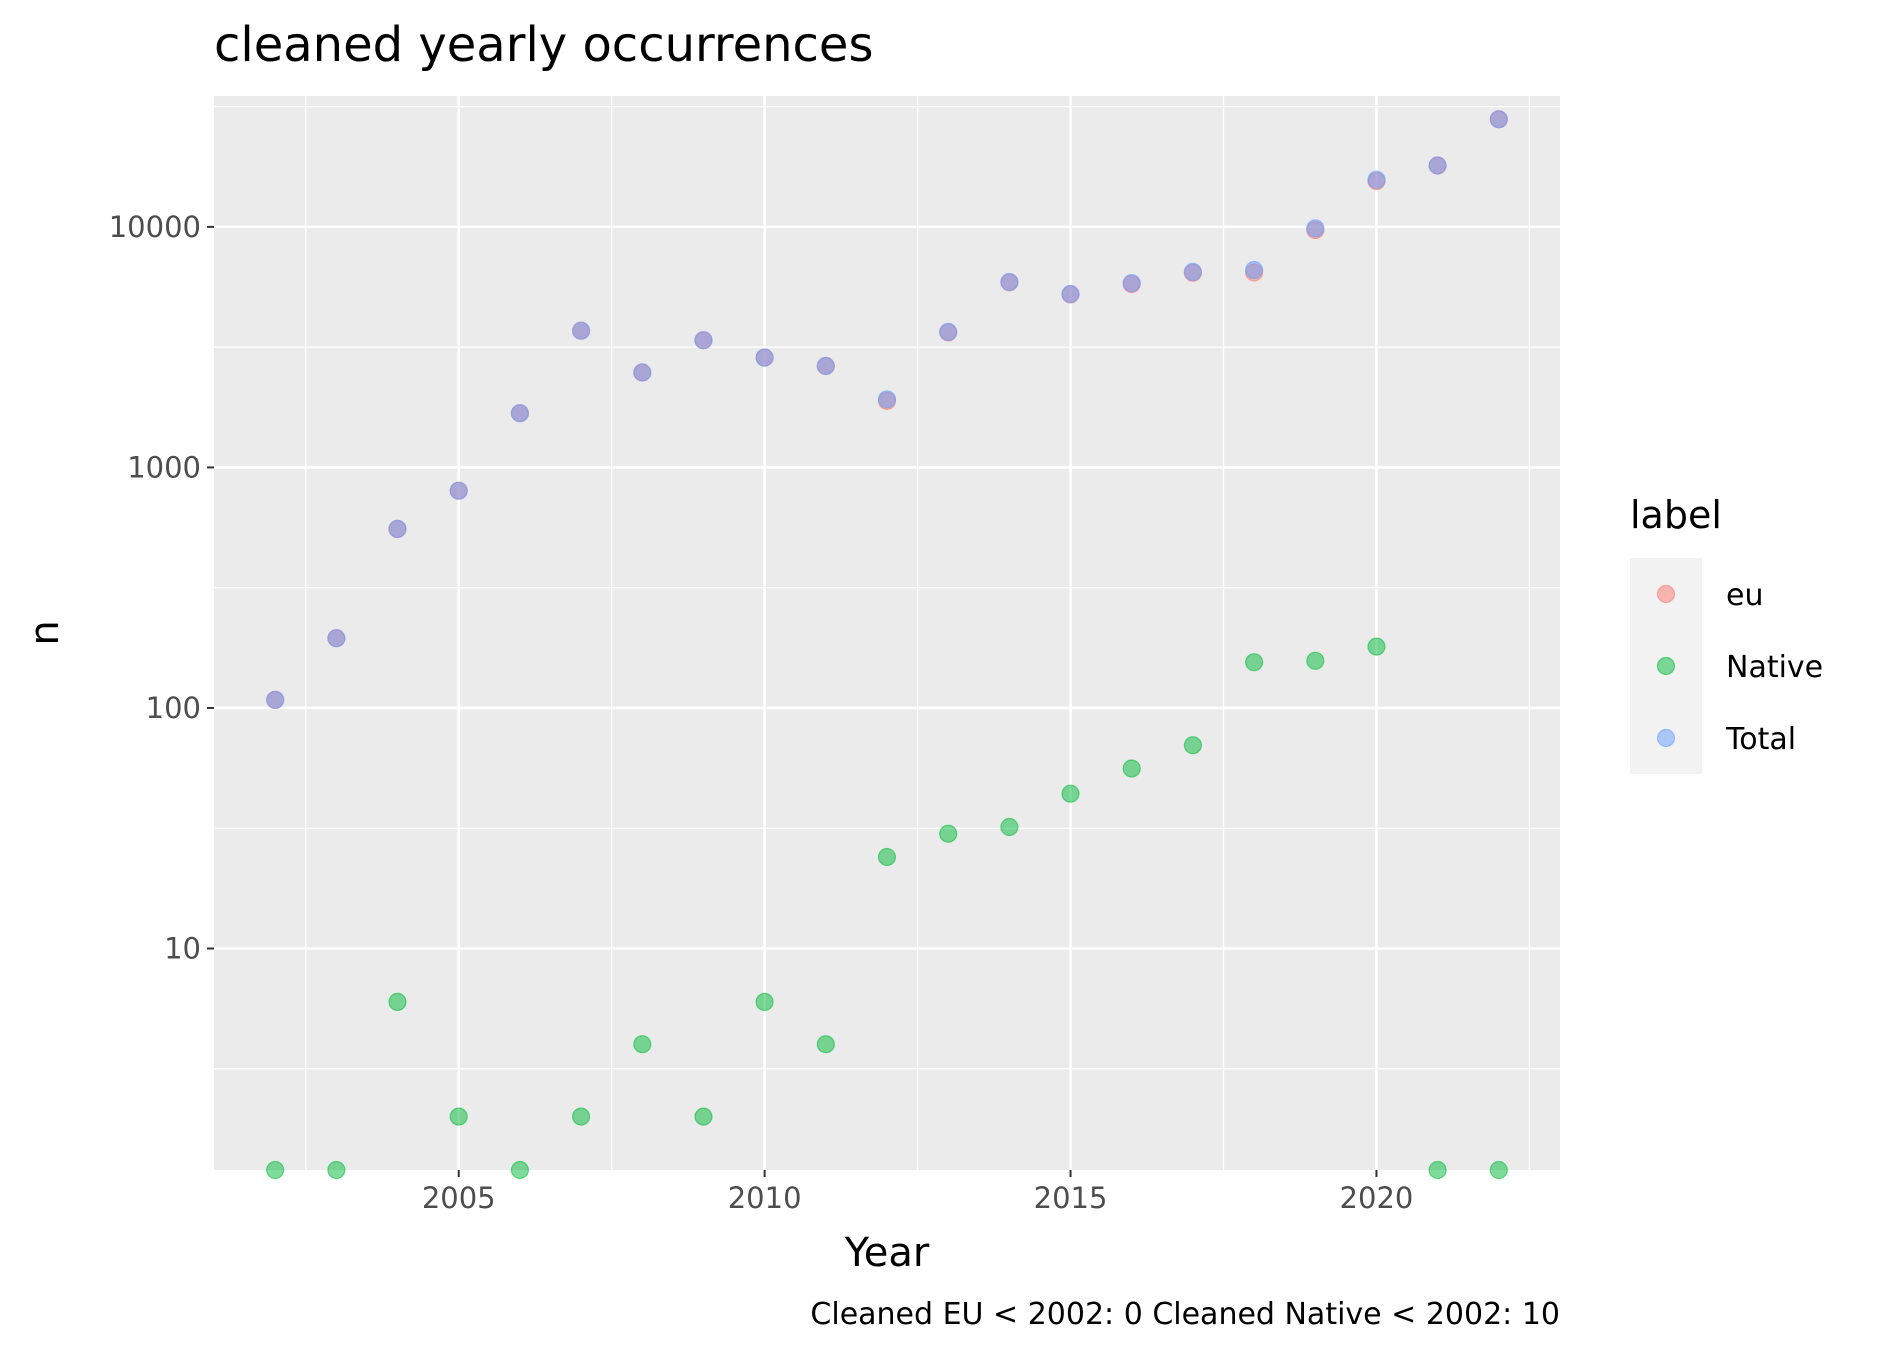  What do you see at coordinates (948, 833) in the screenshot?
I see `point-native-2013` at bounding box center [948, 833].